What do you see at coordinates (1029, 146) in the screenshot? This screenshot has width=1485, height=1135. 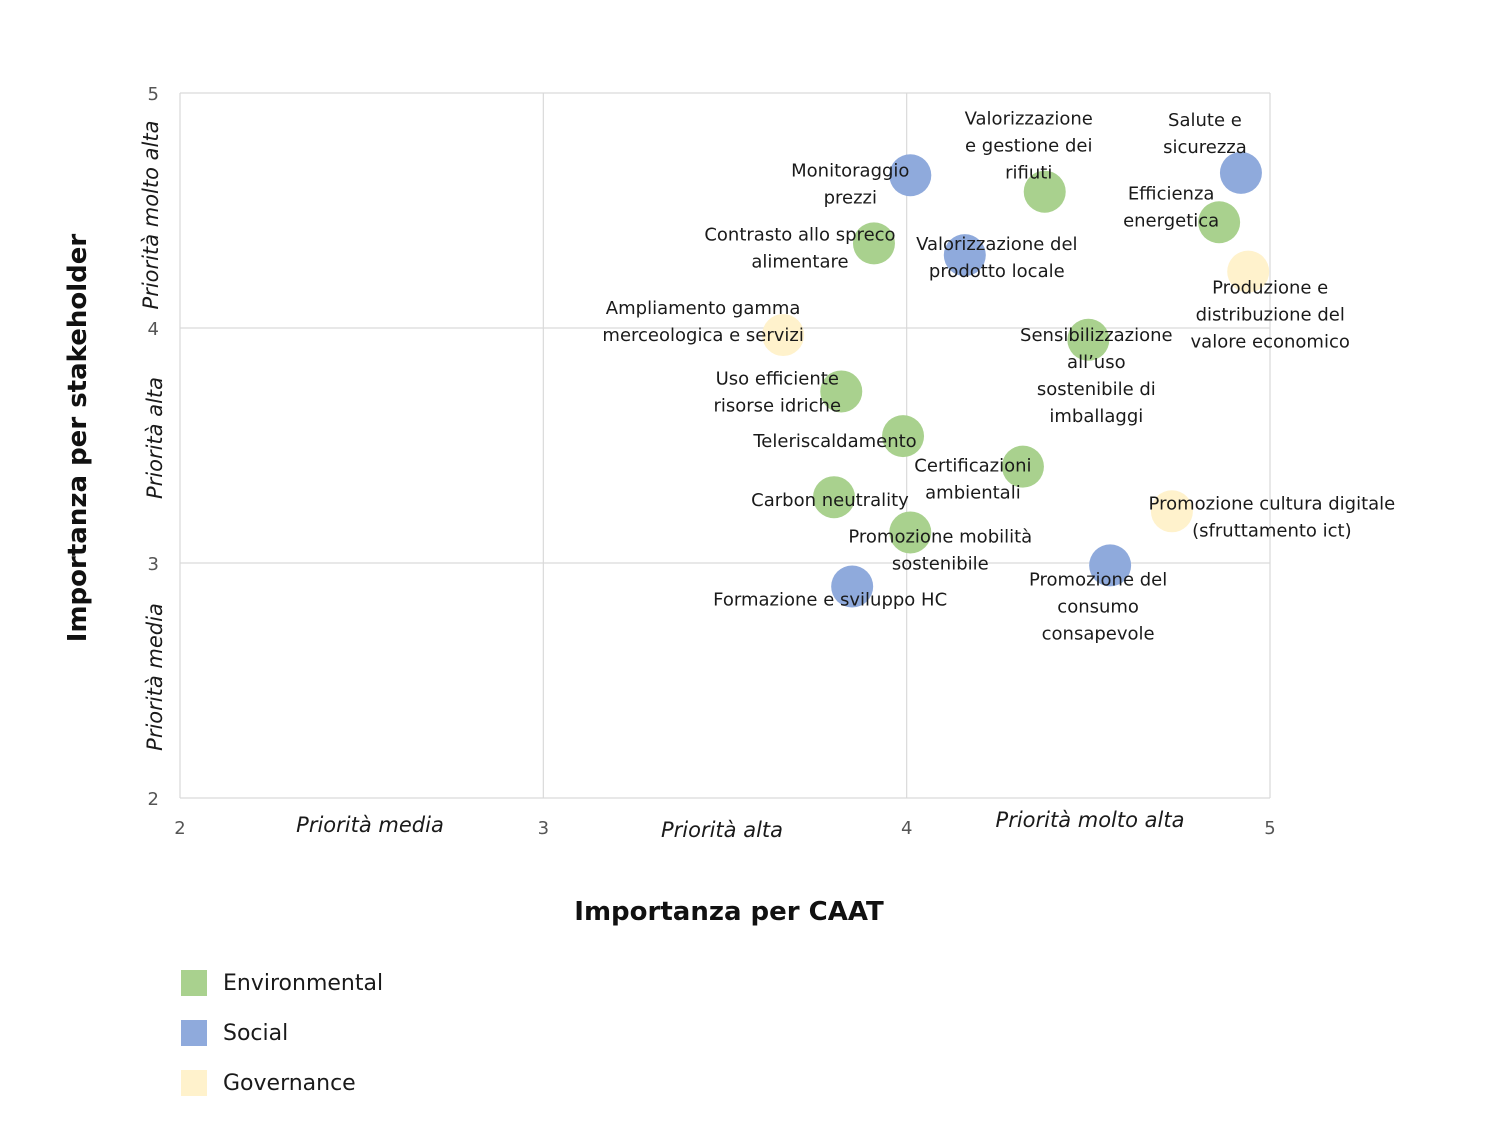 I see `point-label: Valorizzazione e gestione dei rifiuti` at bounding box center [1029, 146].